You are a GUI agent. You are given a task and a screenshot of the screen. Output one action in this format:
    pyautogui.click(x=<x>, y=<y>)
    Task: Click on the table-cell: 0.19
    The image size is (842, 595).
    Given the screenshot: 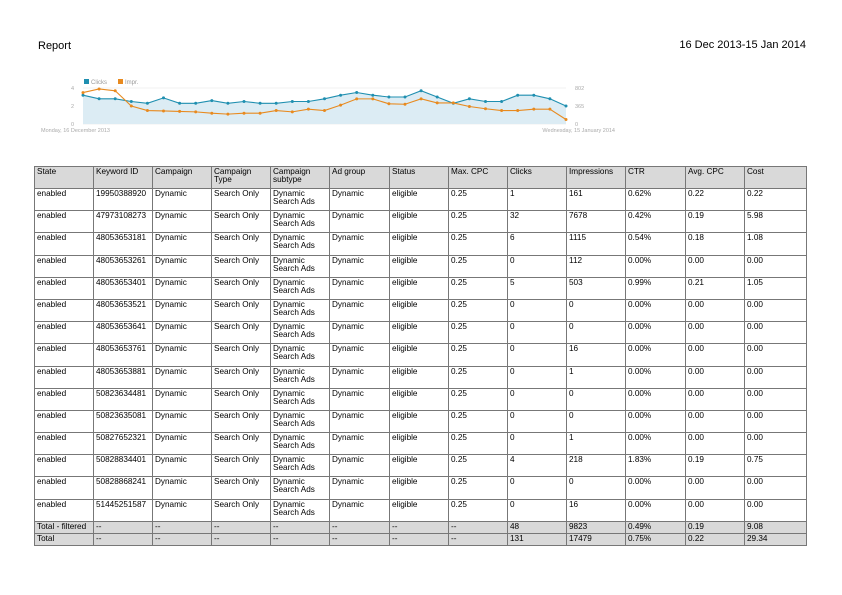 What is the action you would take?
    pyautogui.click(x=715, y=222)
    